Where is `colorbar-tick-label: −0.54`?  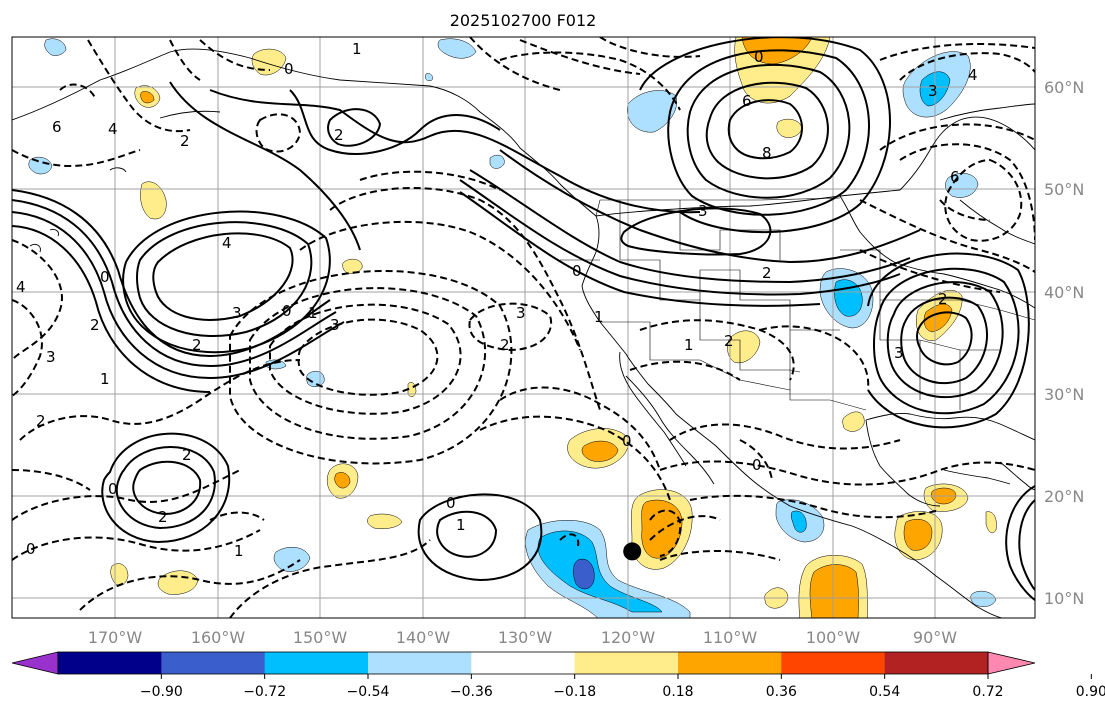 colorbar-tick-label: −0.54 is located at coordinates (368, 692).